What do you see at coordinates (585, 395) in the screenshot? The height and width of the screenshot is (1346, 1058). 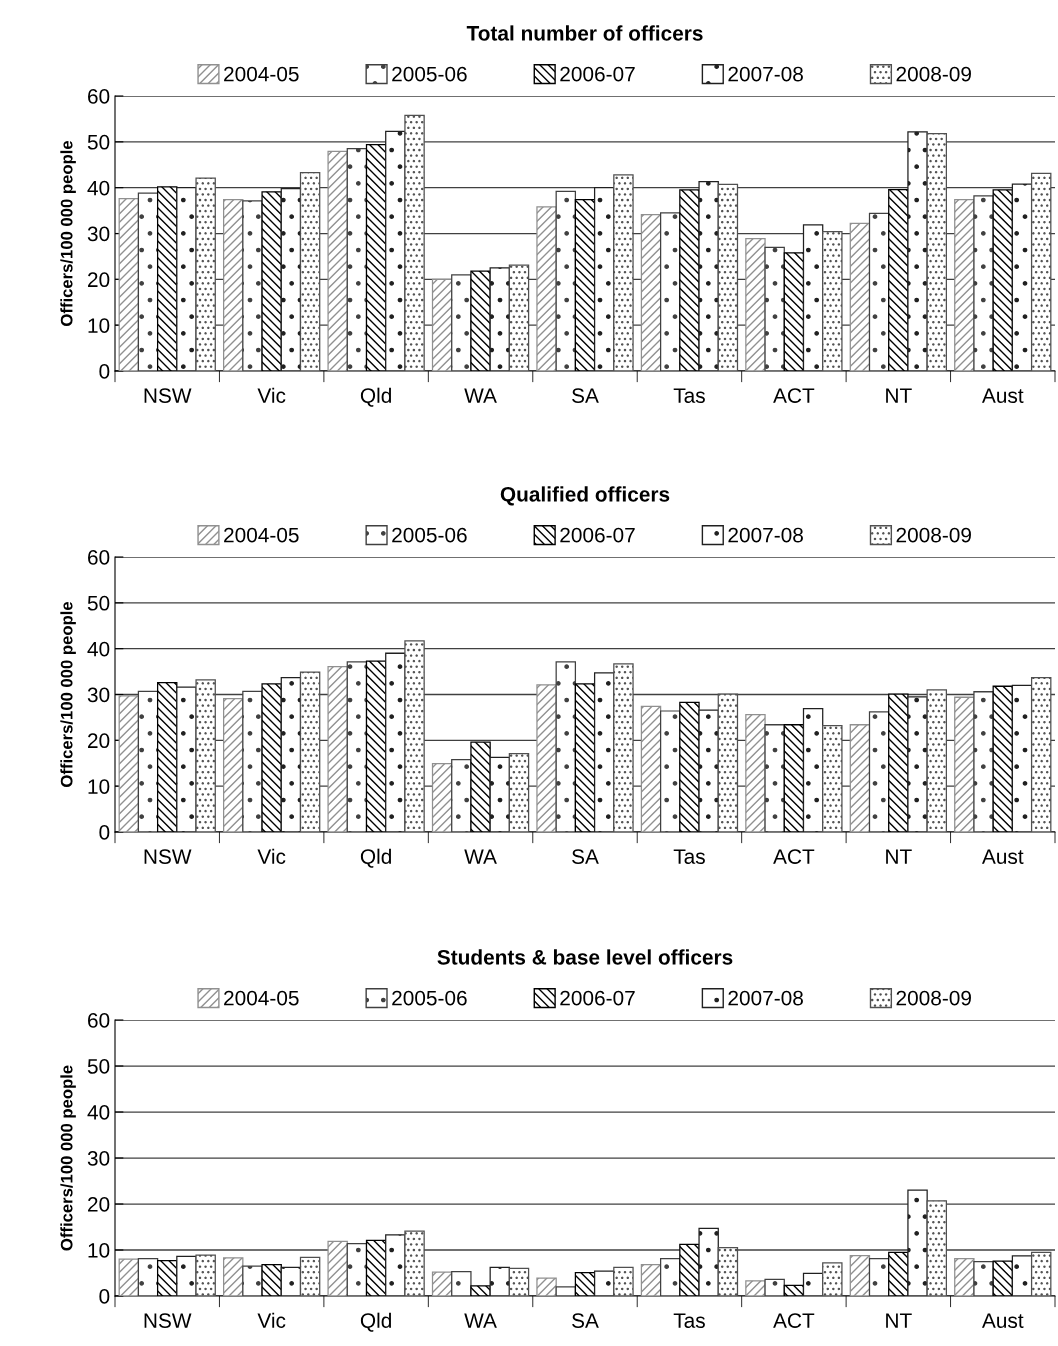 I see `x-tick-label: SA` at bounding box center [585, 395].